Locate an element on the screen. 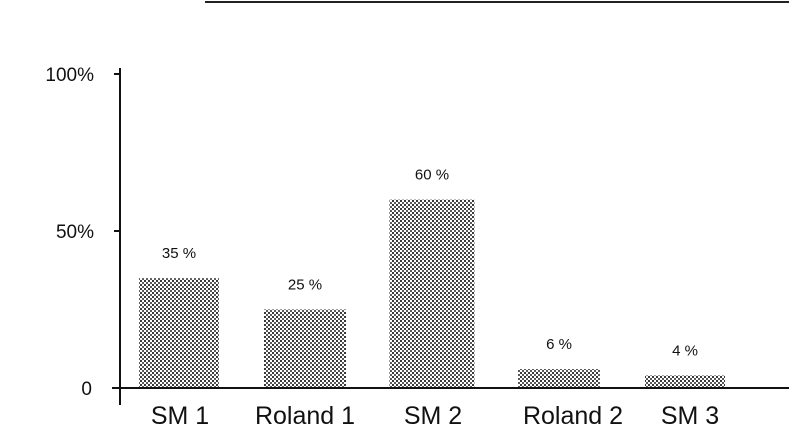 This screenshot has height=434, width=789. y-tick-label: 100% is located at coordinates (69, 75).